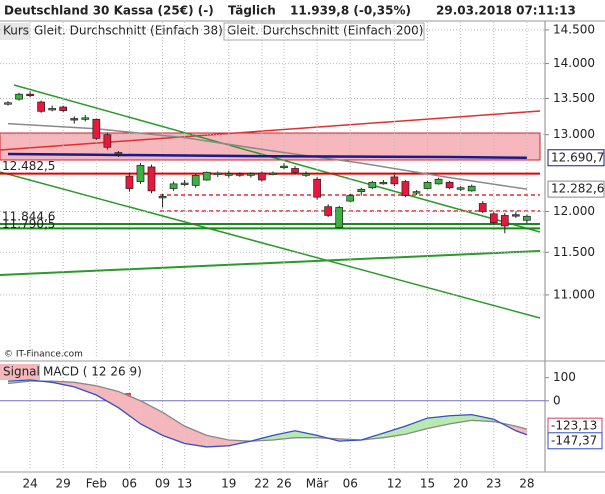 This screenshot has height=494, width=605. I want to click on last-price: 11.939,8 (-0,35%), so click(350, 11).